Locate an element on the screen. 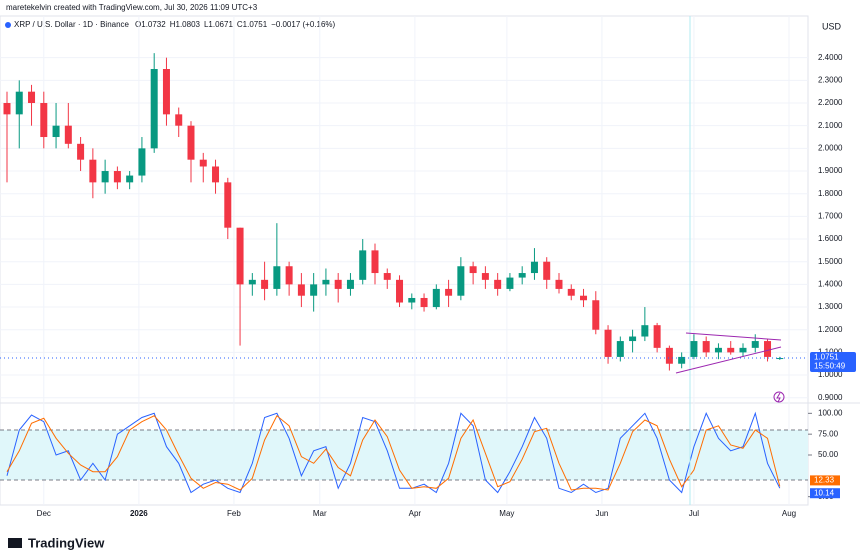 The image size is (860, 560). replay-icon is located at coordinates (779, 397).